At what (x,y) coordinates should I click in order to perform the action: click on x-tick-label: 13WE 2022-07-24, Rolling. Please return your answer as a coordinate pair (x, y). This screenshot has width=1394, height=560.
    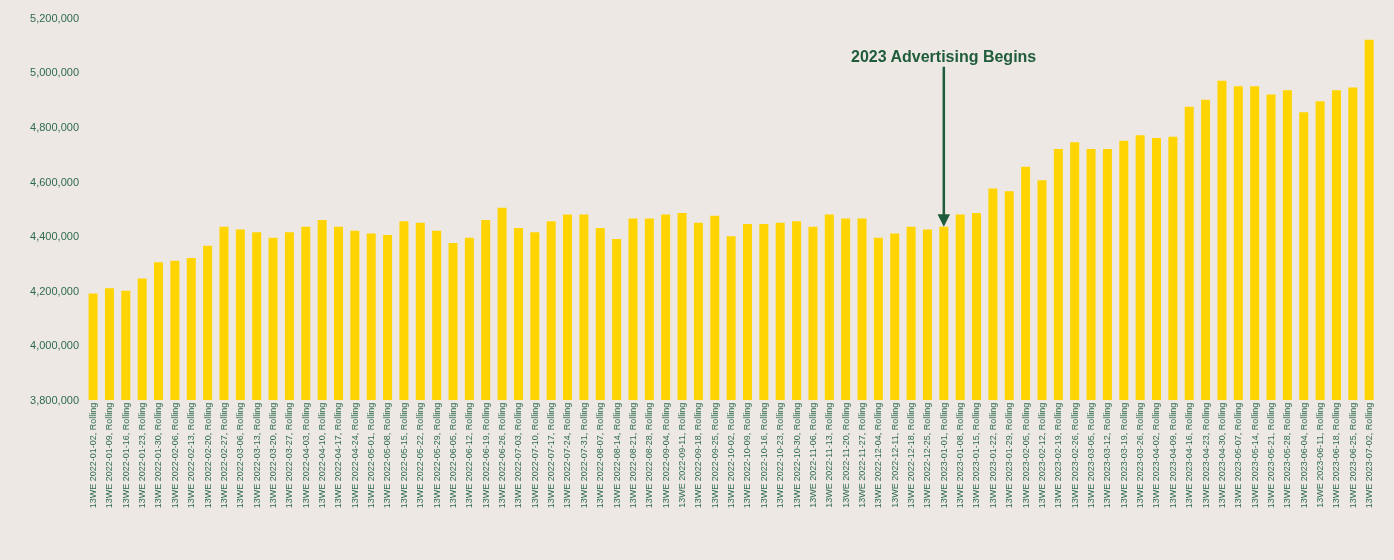
    Looking at the image, I should click on (567, 455).